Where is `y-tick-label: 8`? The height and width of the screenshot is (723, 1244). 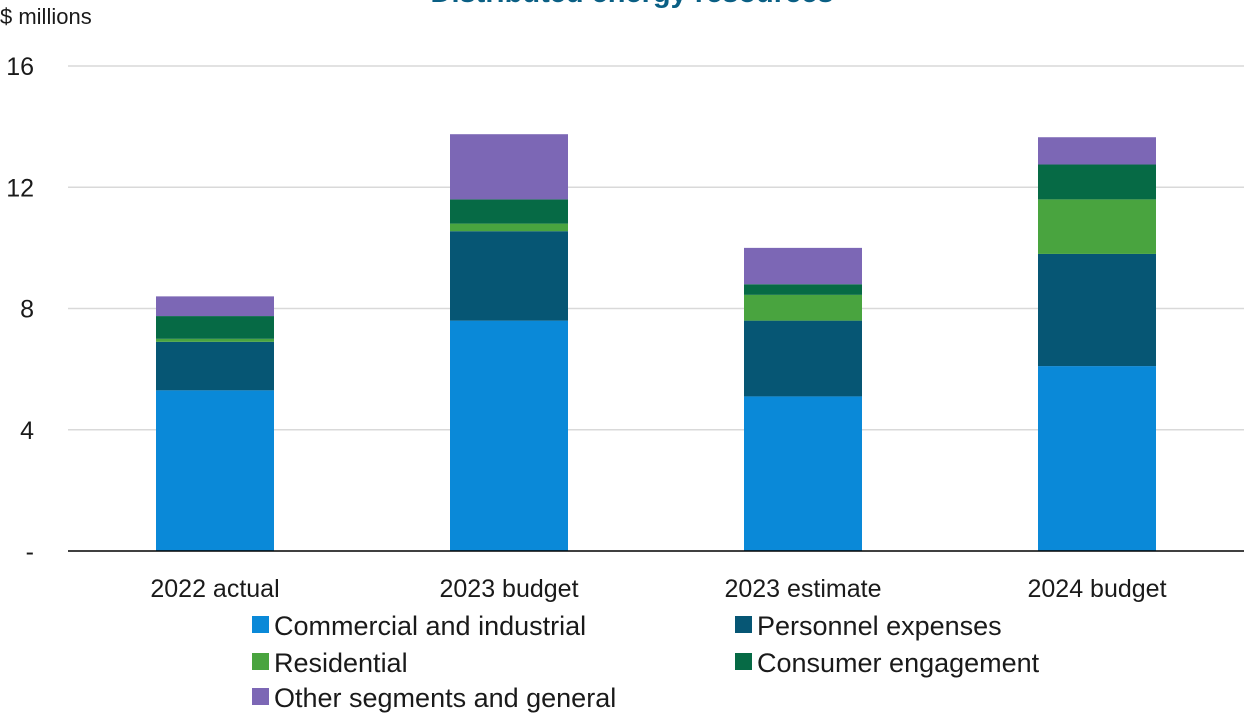 y-tick-label: 8 is located at coordinates (27, 310).